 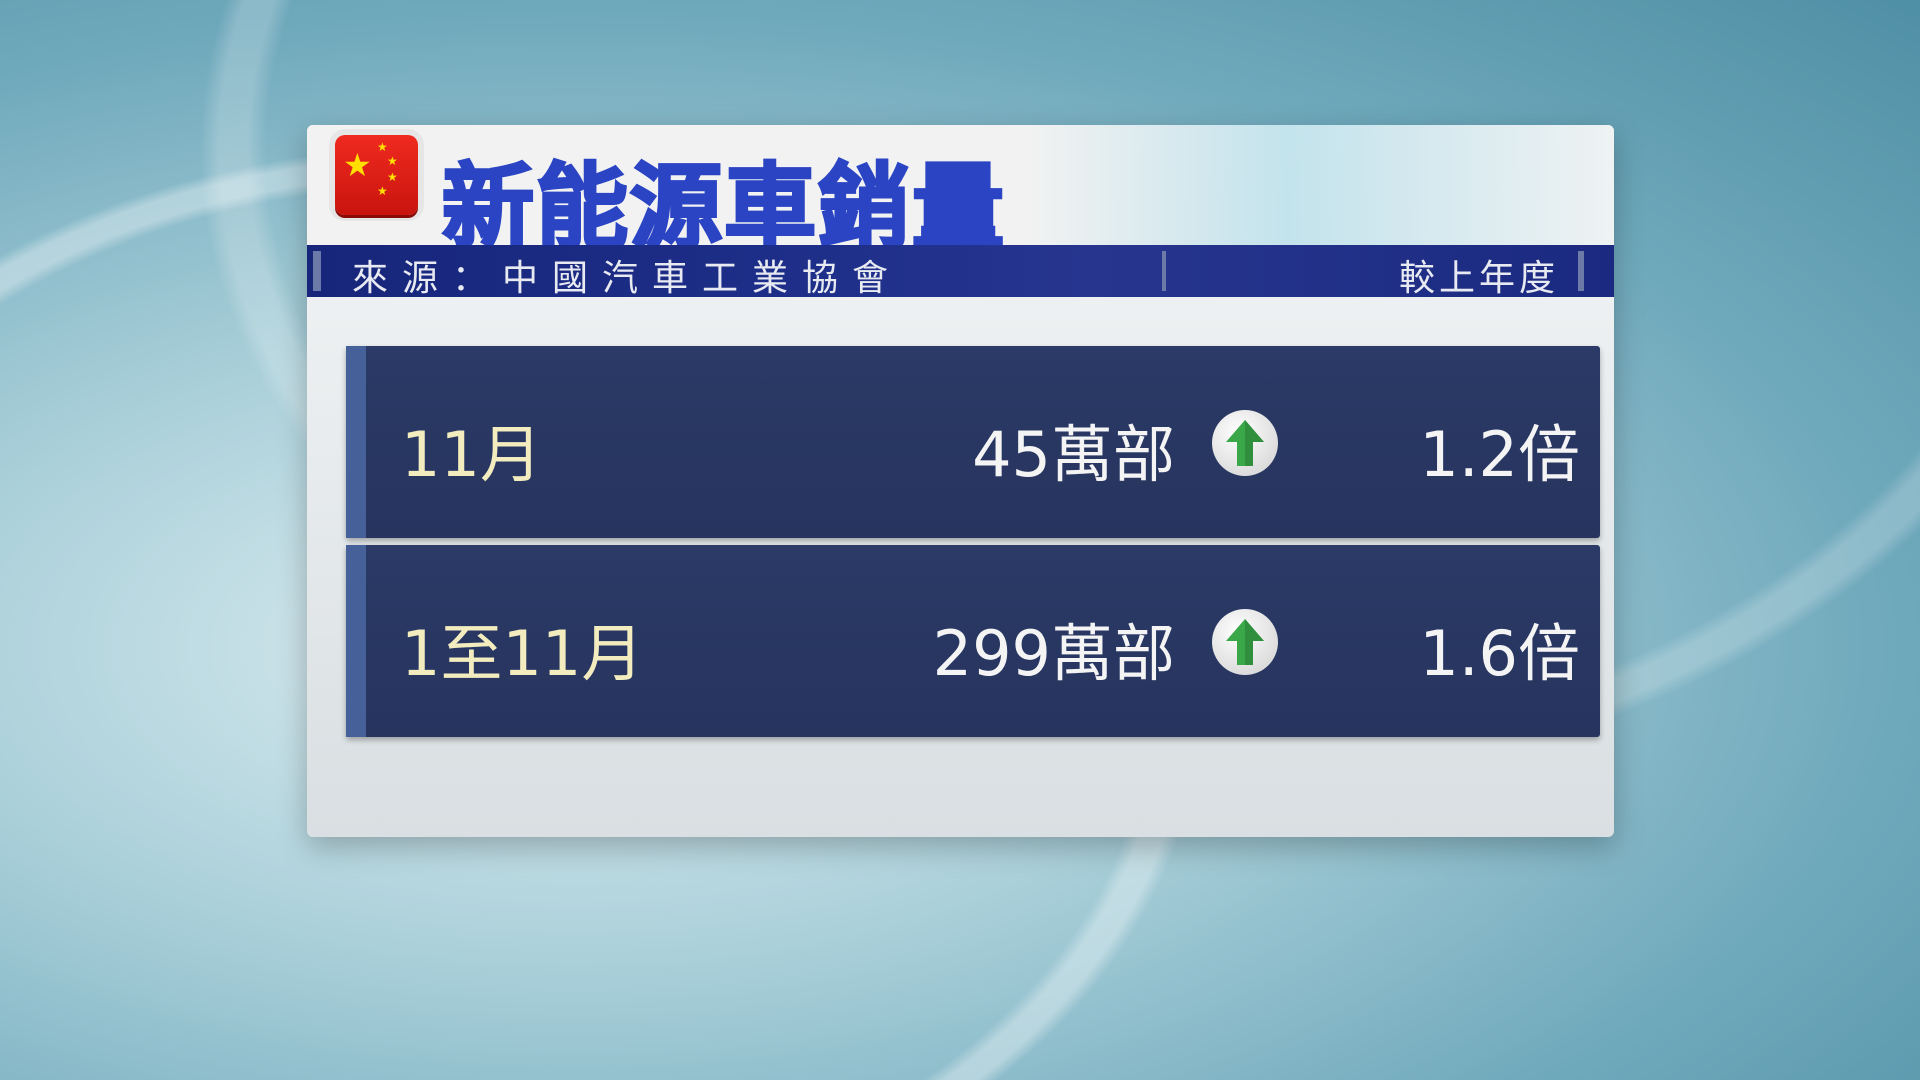 I want to click on period-label: 11月, so click(x=471, y=454).